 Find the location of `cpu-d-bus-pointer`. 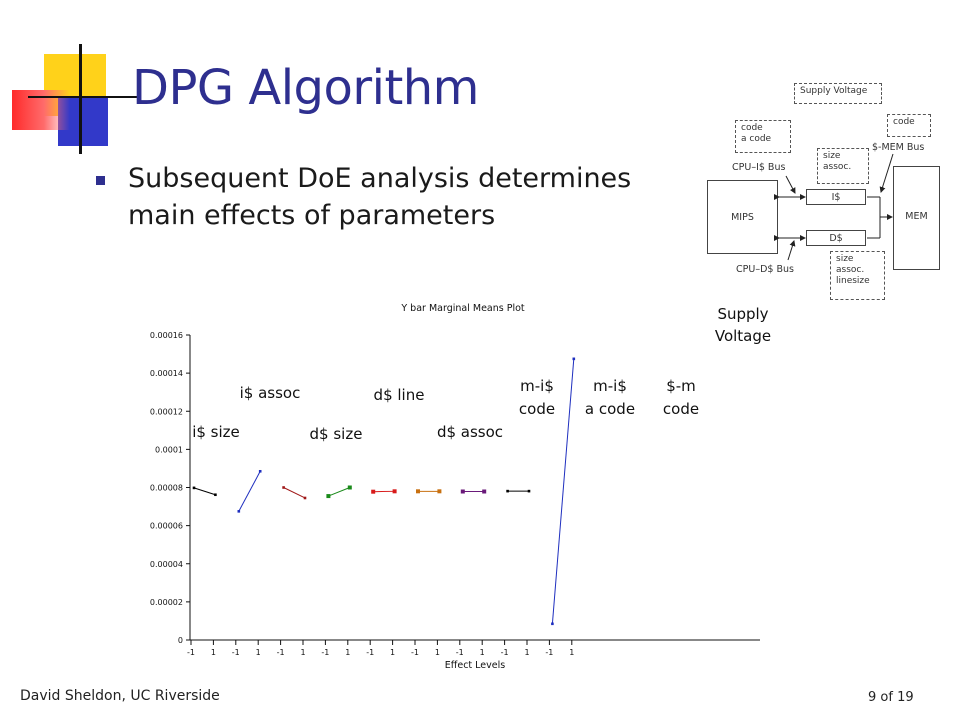

cpu-d-bus-pointer is located at coordinates (791, 250).